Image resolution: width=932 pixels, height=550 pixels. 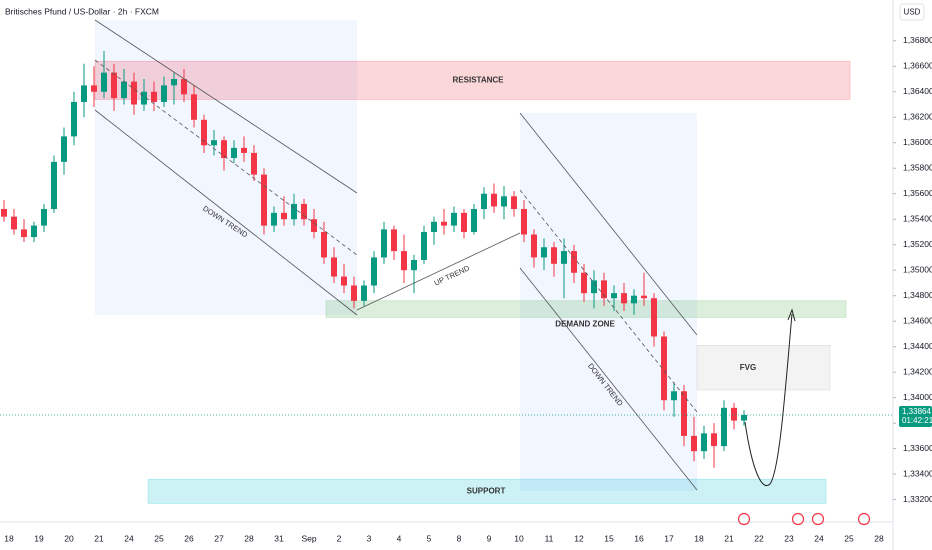 I want to click on y-tick-label: 1,33400, so click(x=917, y=473).